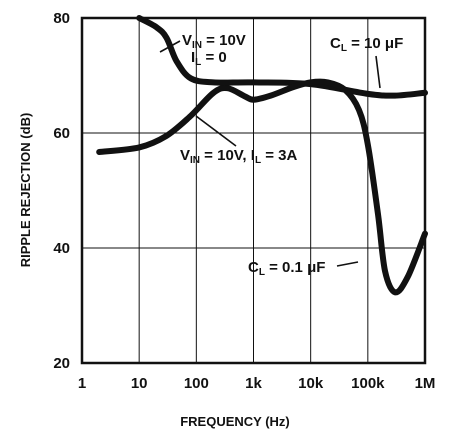  I want to click on annotation-vin2-value: = 10V, I, so click(227, 155).